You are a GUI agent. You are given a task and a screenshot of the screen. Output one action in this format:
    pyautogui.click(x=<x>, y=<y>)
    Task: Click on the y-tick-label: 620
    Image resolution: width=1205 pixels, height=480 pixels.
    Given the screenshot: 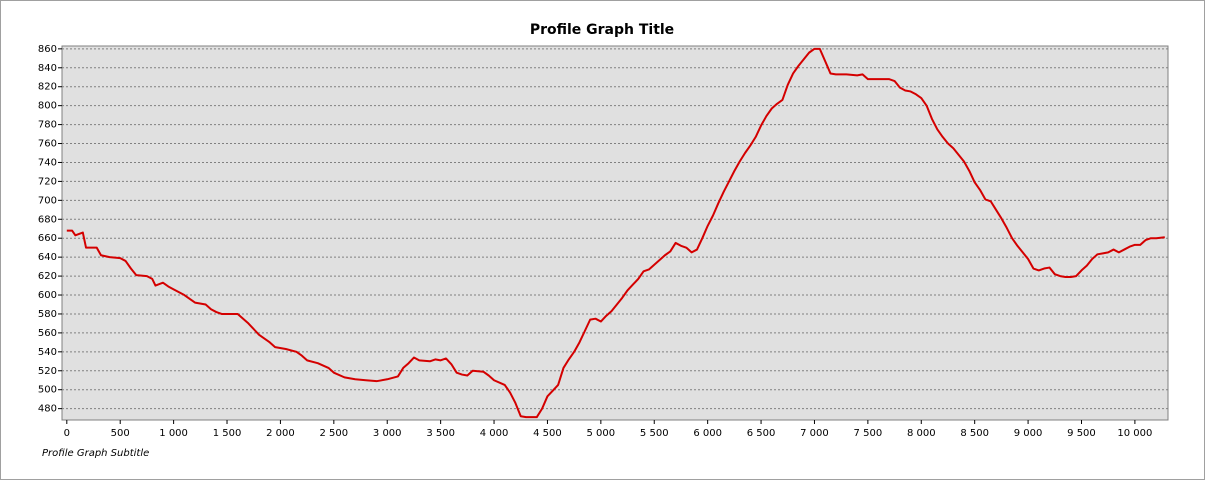 What is the action you would take?
    pyautogui.click(x=47, y=276)
    